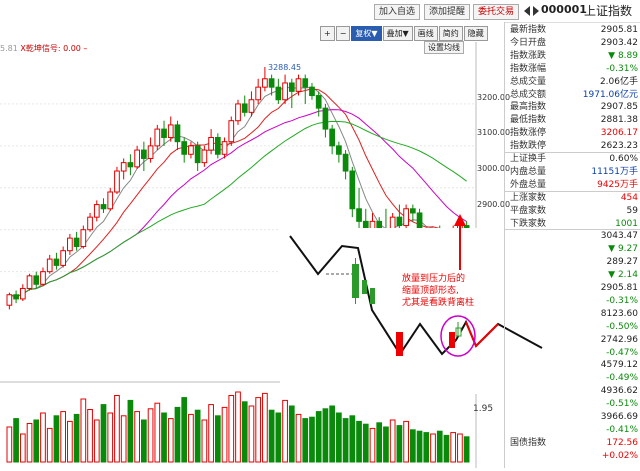 Image resolution: width=640 pixels, height=471 pixels. Describe the element at coordinates (528, 184) in the screenshot. I see `quote-label: 外盘总量` at that location.